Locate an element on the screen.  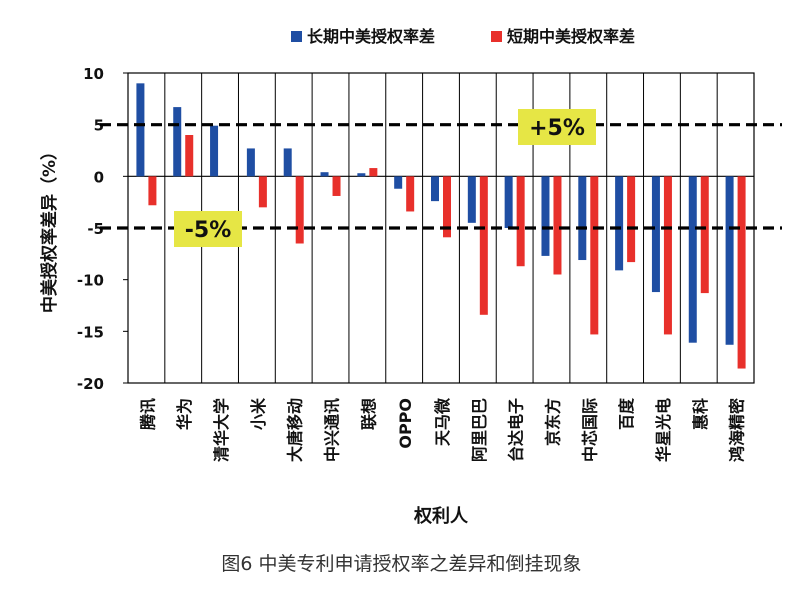
reference-label: -5% is located at coordinates (208, 230).